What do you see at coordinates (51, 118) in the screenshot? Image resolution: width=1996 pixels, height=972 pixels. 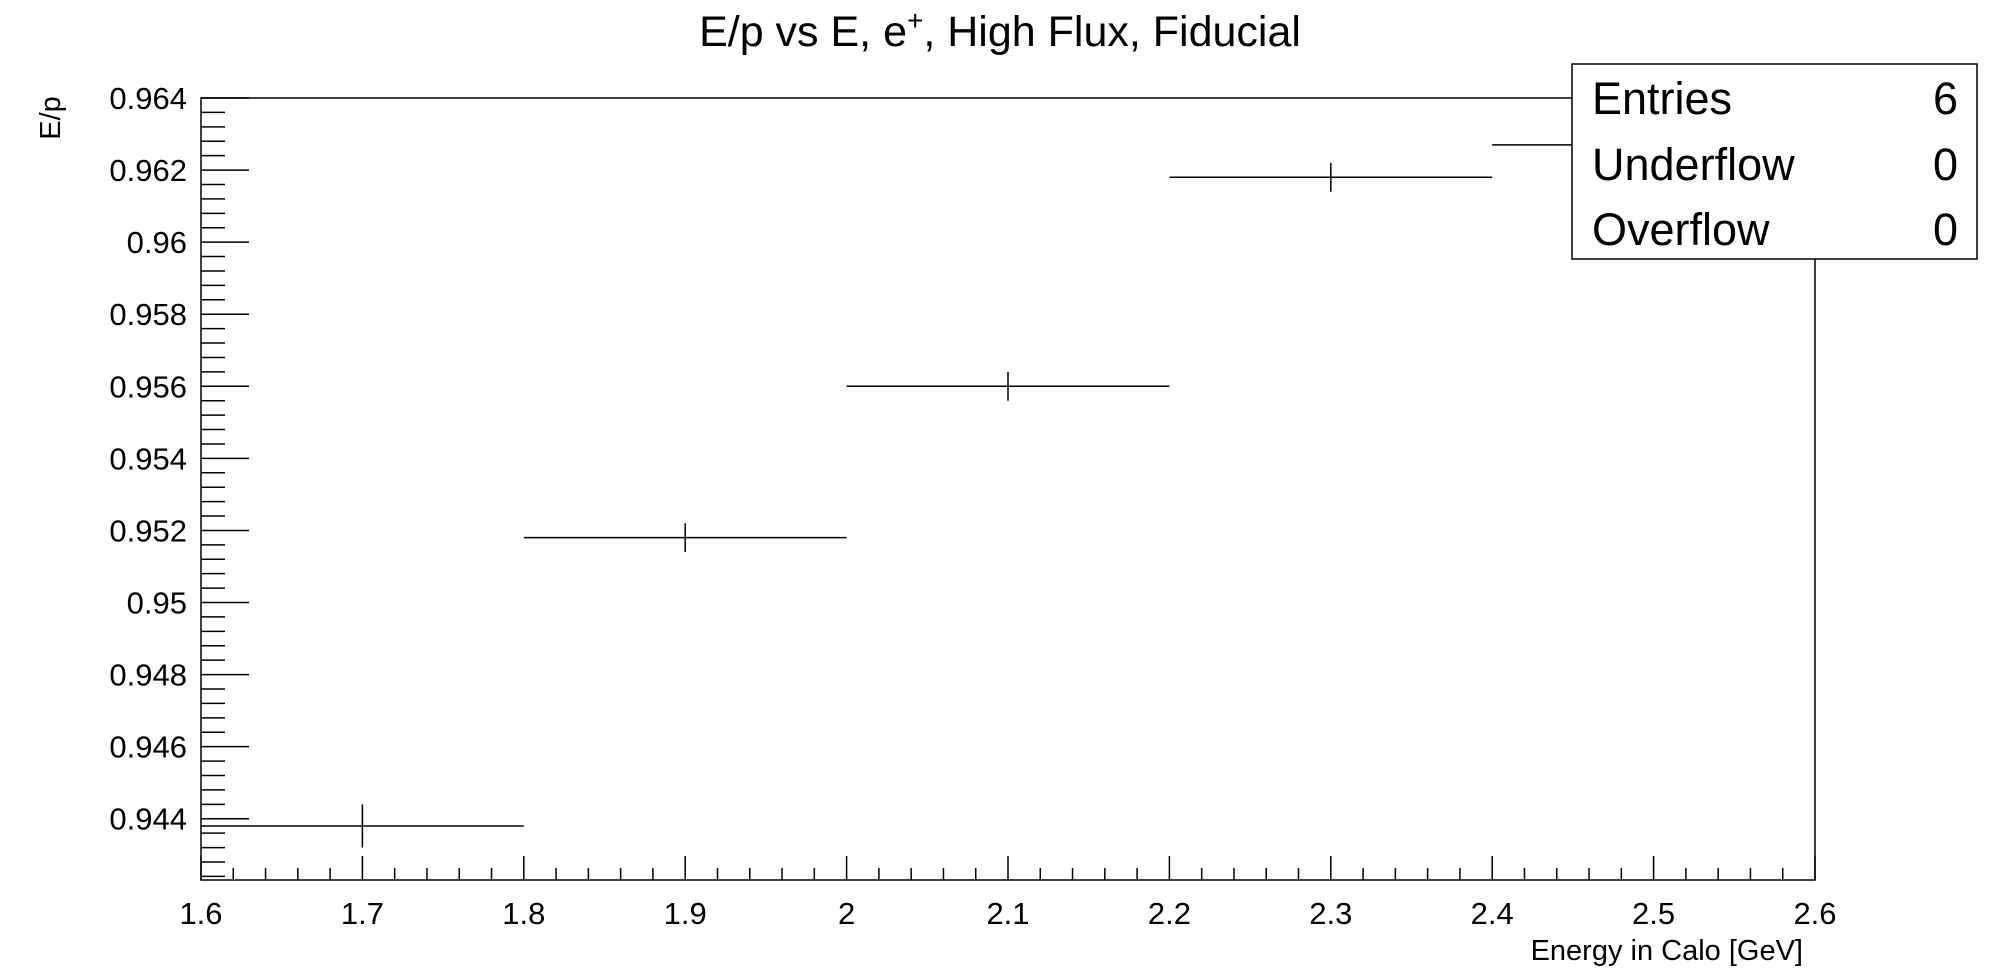 I see `y-axis-title: E/p` at bounding box center [51, 118].